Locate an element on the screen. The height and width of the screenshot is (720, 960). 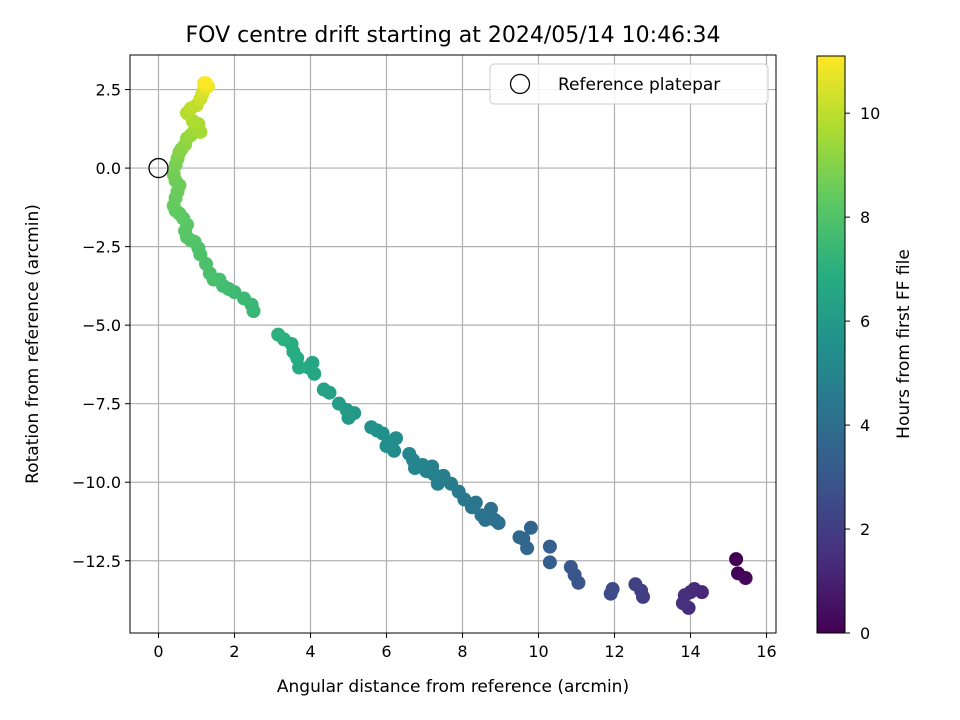
y-tick-label: 0.0 is located at coordinates (108, 168).